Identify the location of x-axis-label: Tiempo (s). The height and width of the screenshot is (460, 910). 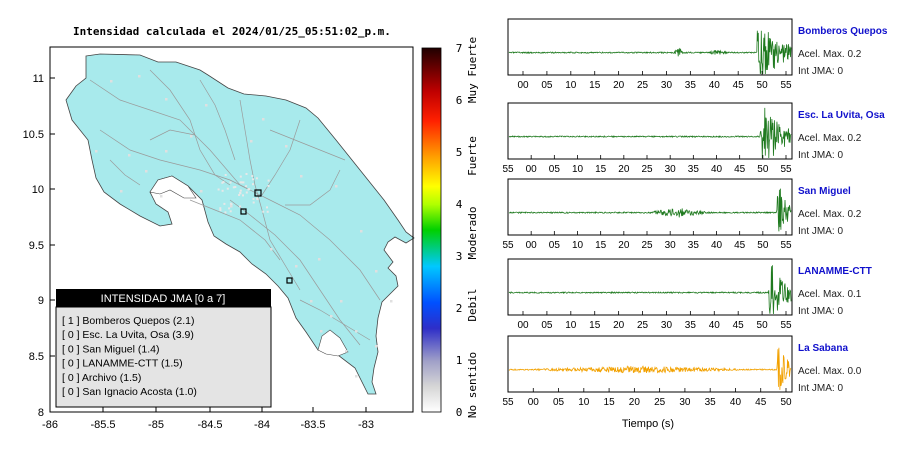
(648, 424).